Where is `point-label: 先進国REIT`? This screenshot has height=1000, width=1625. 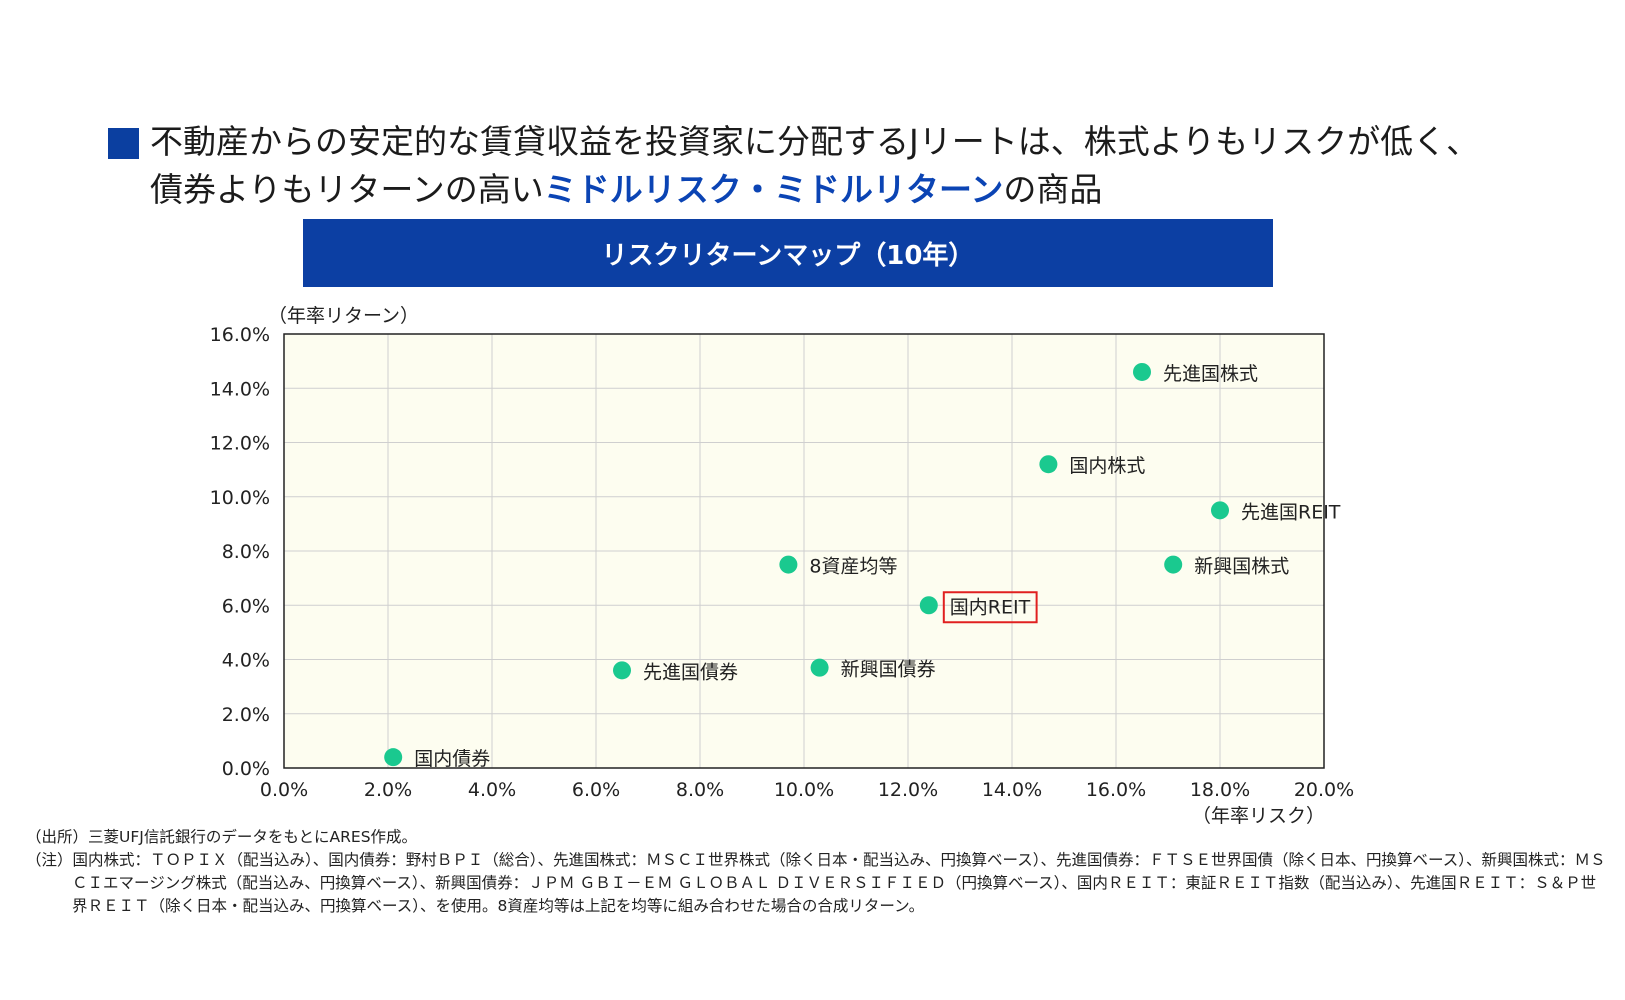
point-label: 先進国REIT is located at coordinates (1291, 512).